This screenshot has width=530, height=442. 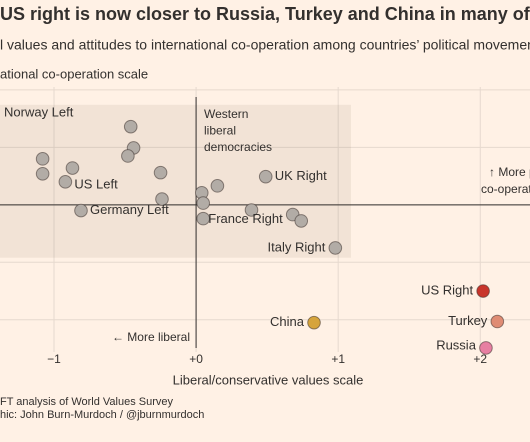 I want to click on x-tick-label: +0, so click(x=196, y=359).